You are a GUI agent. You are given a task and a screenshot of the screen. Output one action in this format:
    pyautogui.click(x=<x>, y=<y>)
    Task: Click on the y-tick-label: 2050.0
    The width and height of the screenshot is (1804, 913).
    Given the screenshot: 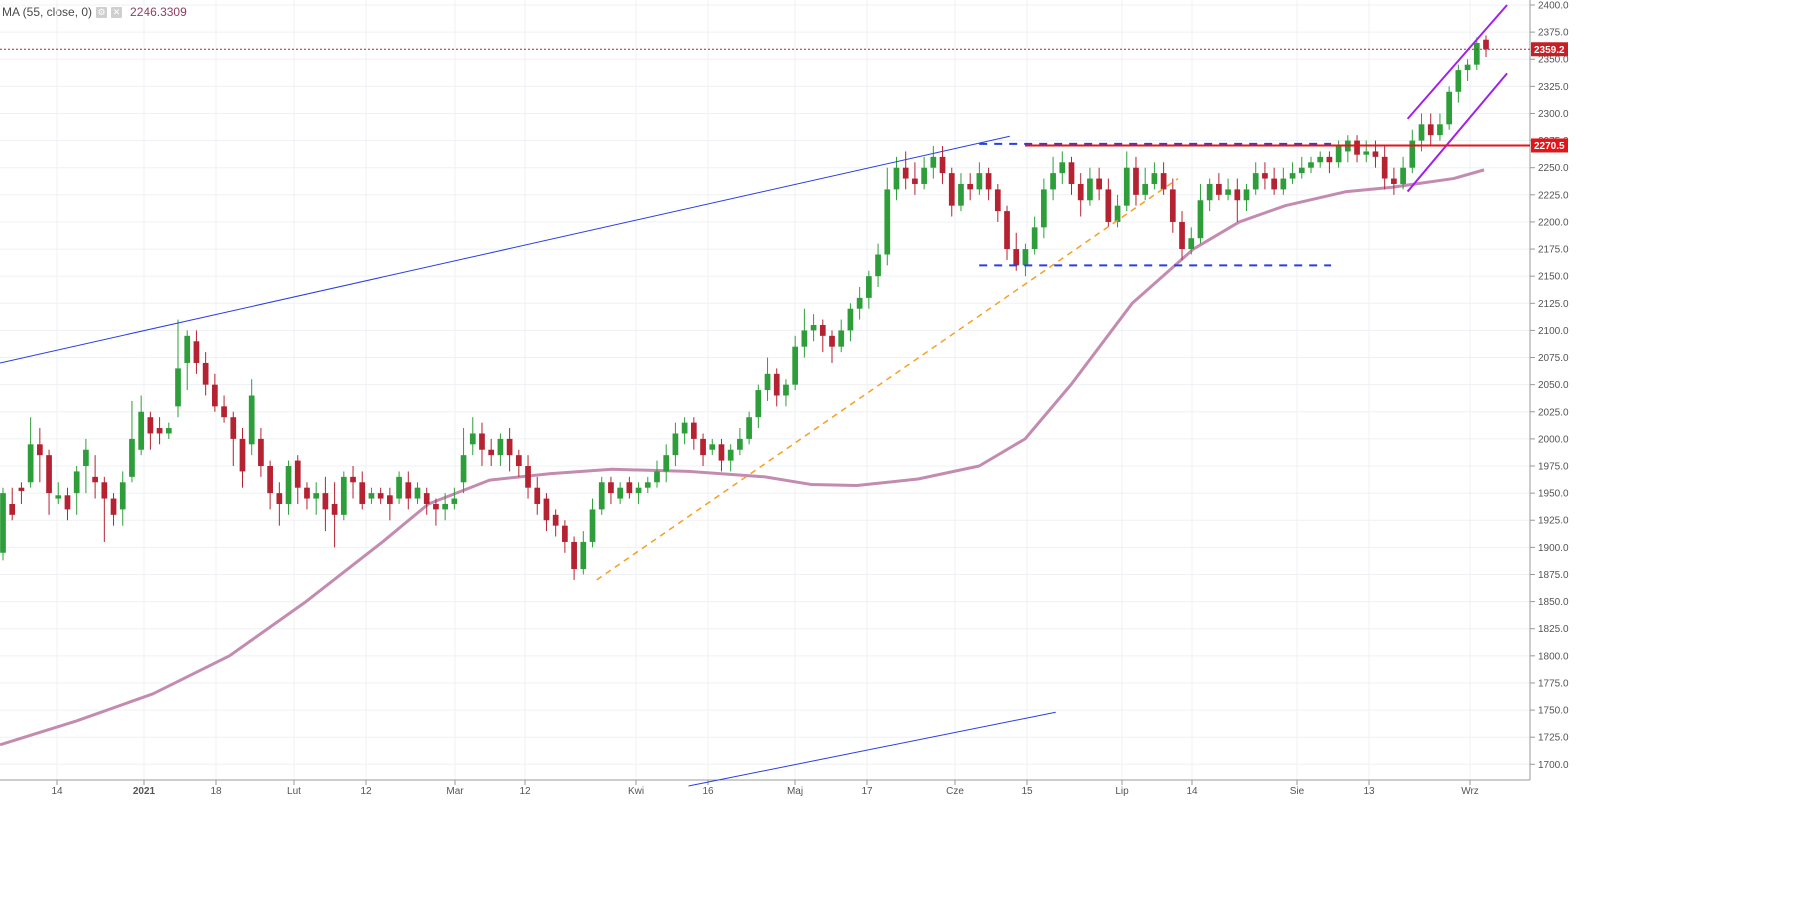 What is the action you would take?
    pyautogui.click(x=1553, y=385)
    